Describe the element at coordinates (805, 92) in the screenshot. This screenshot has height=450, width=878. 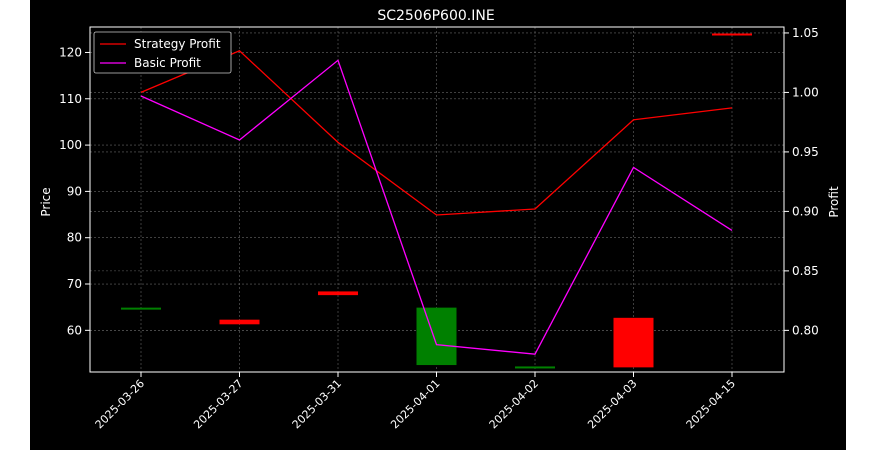
I see `y-right-tick-label: 1.00` at that location.